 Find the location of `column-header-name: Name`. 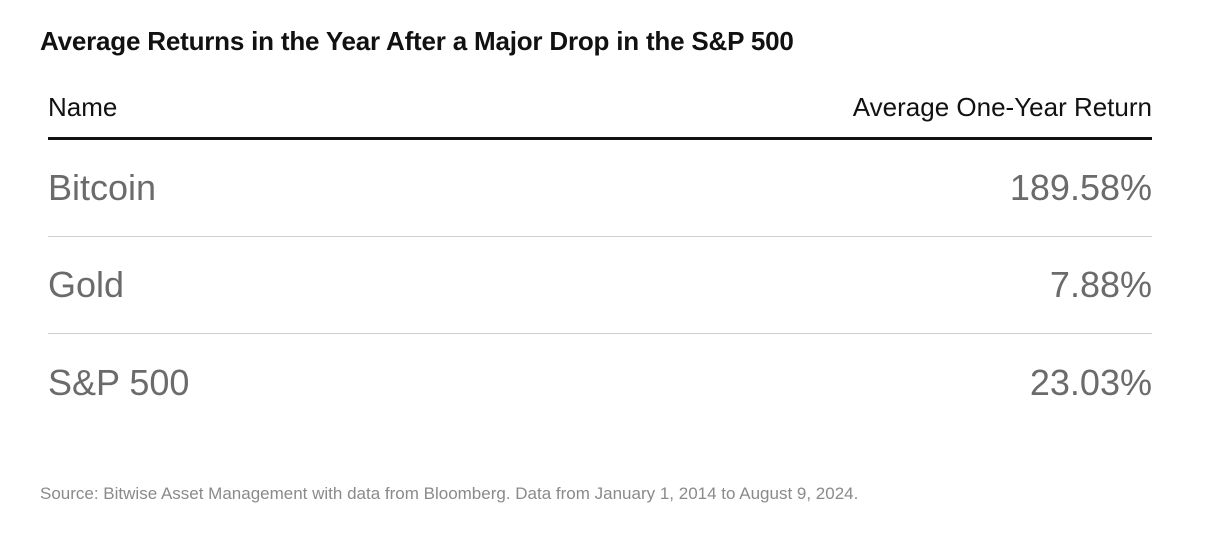

column-header-name: Name is located at coordinates (83, 107).